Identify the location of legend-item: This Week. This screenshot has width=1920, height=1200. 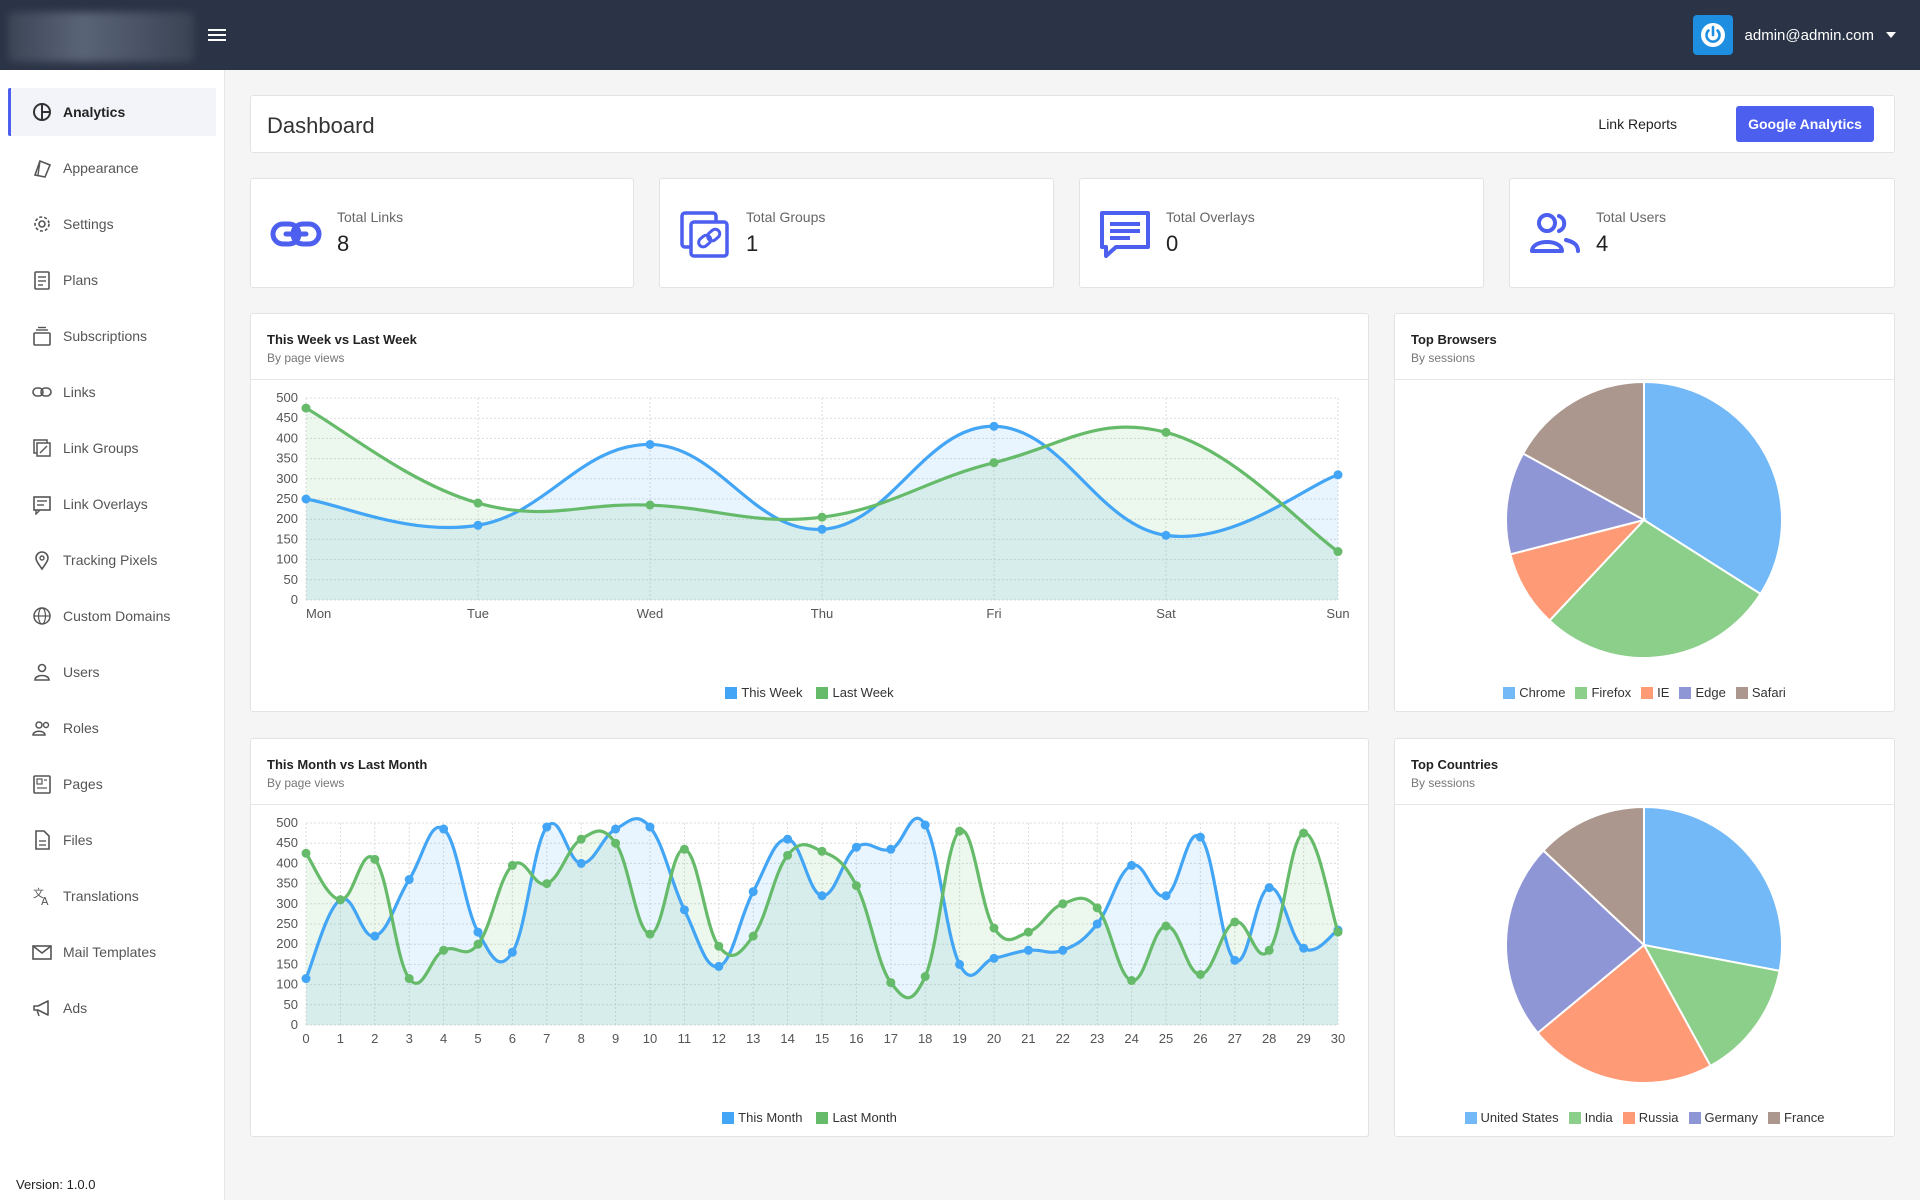
(763, 692).